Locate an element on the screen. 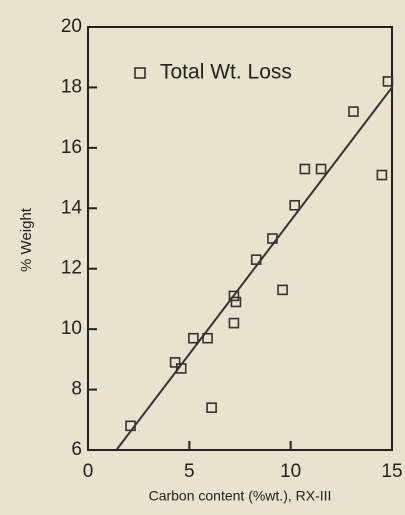 This screenshot has height=515, width=405. y-tick-label: 12 is located at coordinates (71, 268).